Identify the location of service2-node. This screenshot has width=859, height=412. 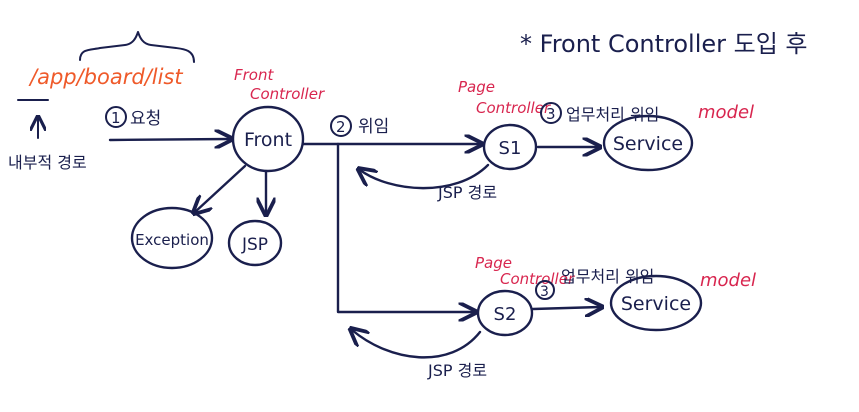
(656, 303).